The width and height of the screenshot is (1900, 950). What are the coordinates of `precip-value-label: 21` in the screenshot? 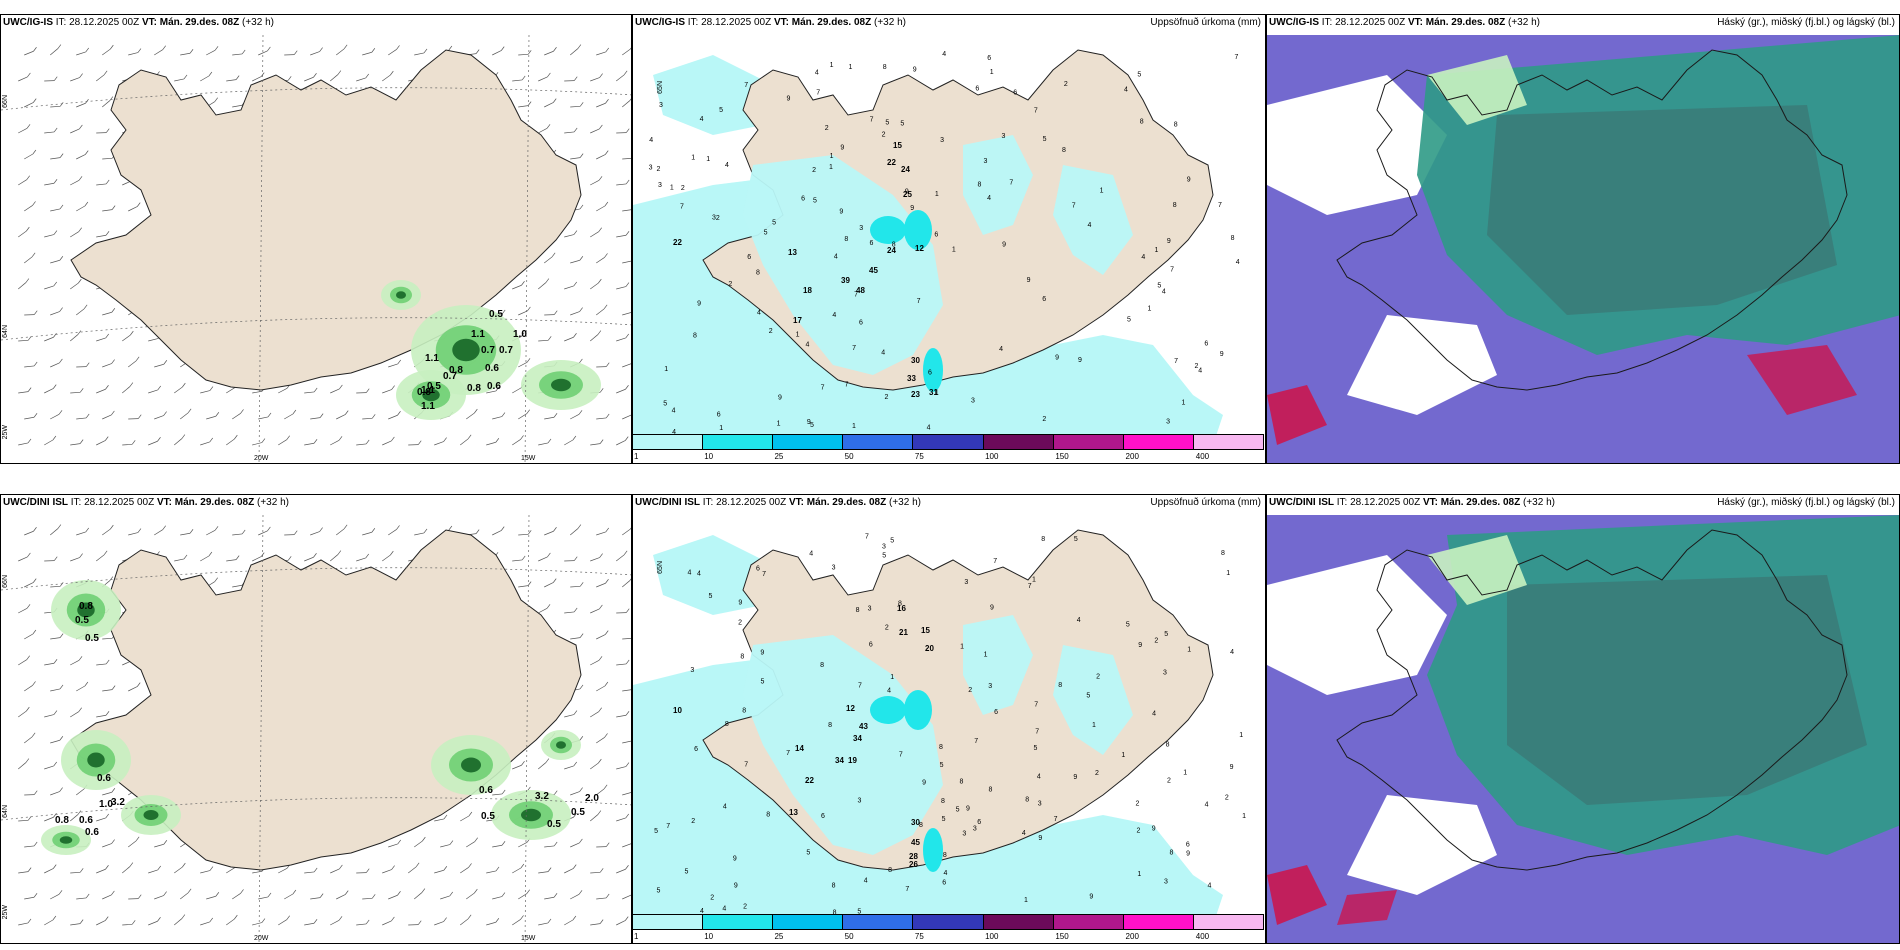 It's located at (903, 632).